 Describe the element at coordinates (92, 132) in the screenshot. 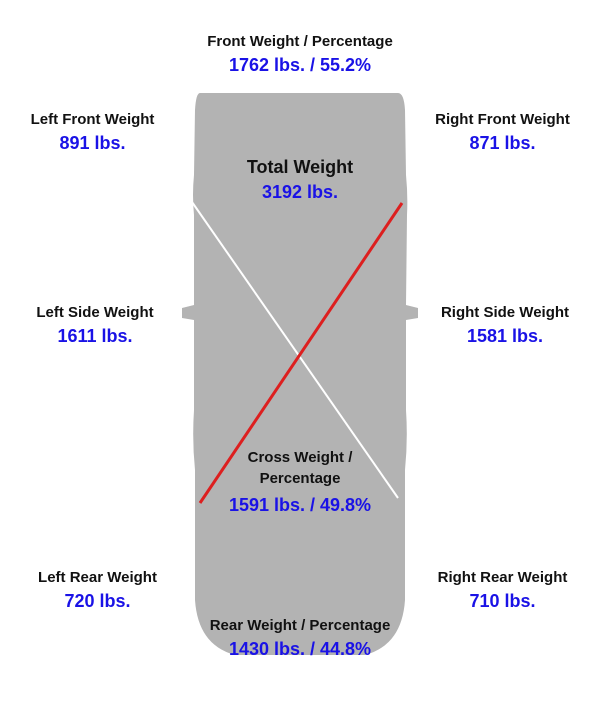

I see `left-front-weight-block: Left Front Weight 891 lbs.` at that location.